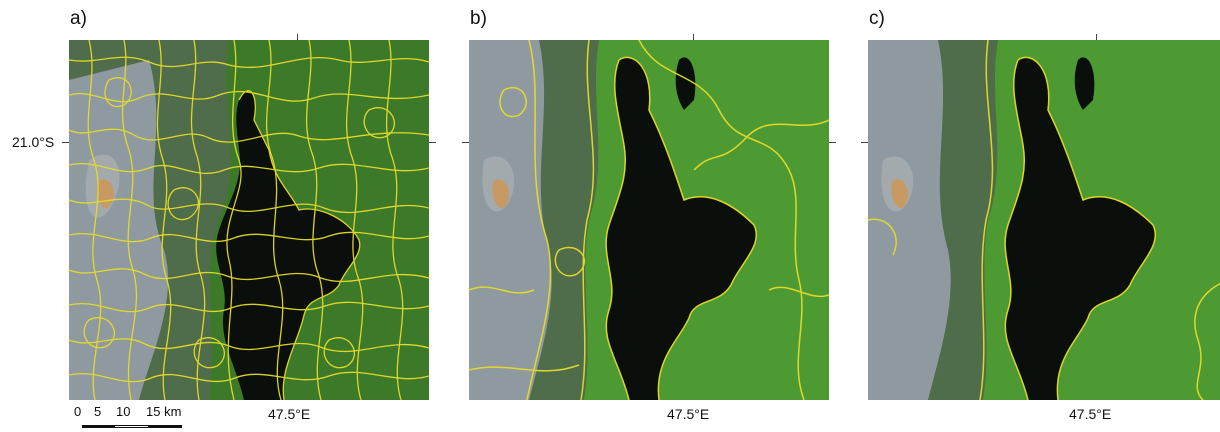  Describe the element at coordinates (877, 18) in the screenshot. I see `panel-c-letter: c)` at that location.